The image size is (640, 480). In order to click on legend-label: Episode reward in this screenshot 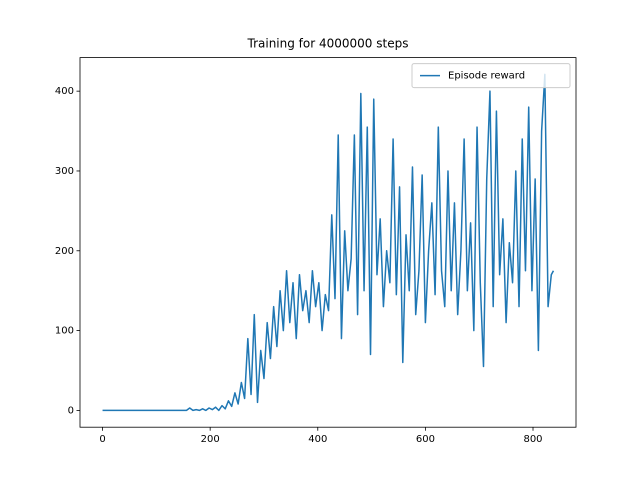, I will do `click(486, 76)`.